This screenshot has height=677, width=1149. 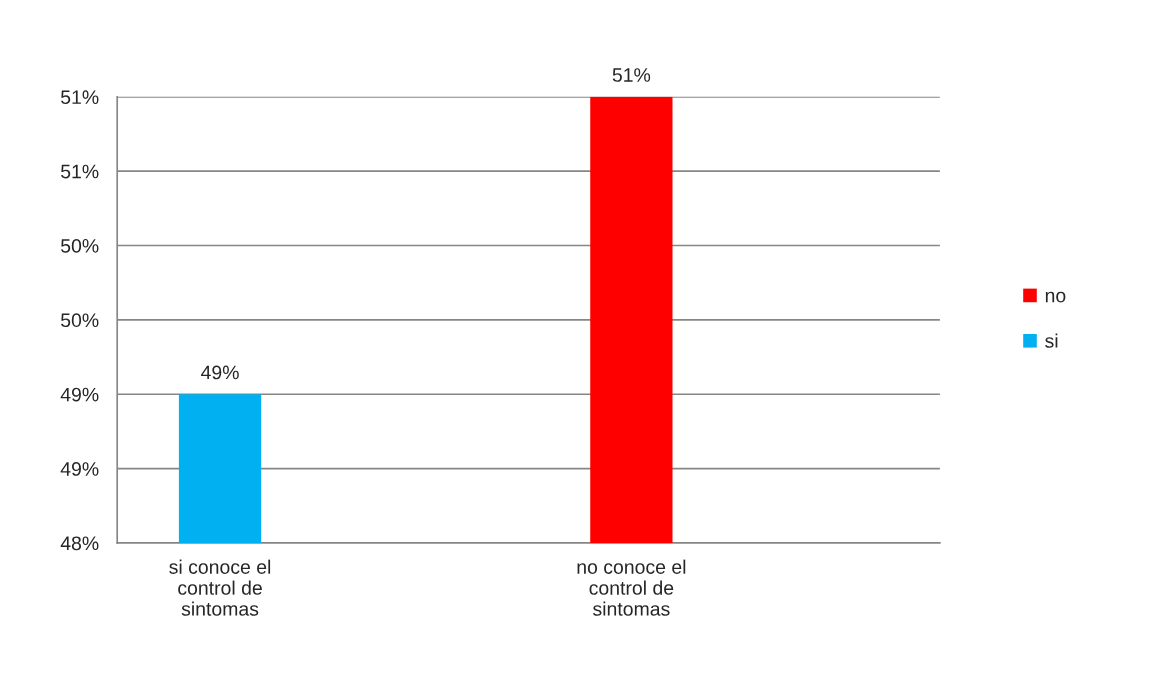 I want to click on y-tick-label: 48%, so click(x=79, y=543).